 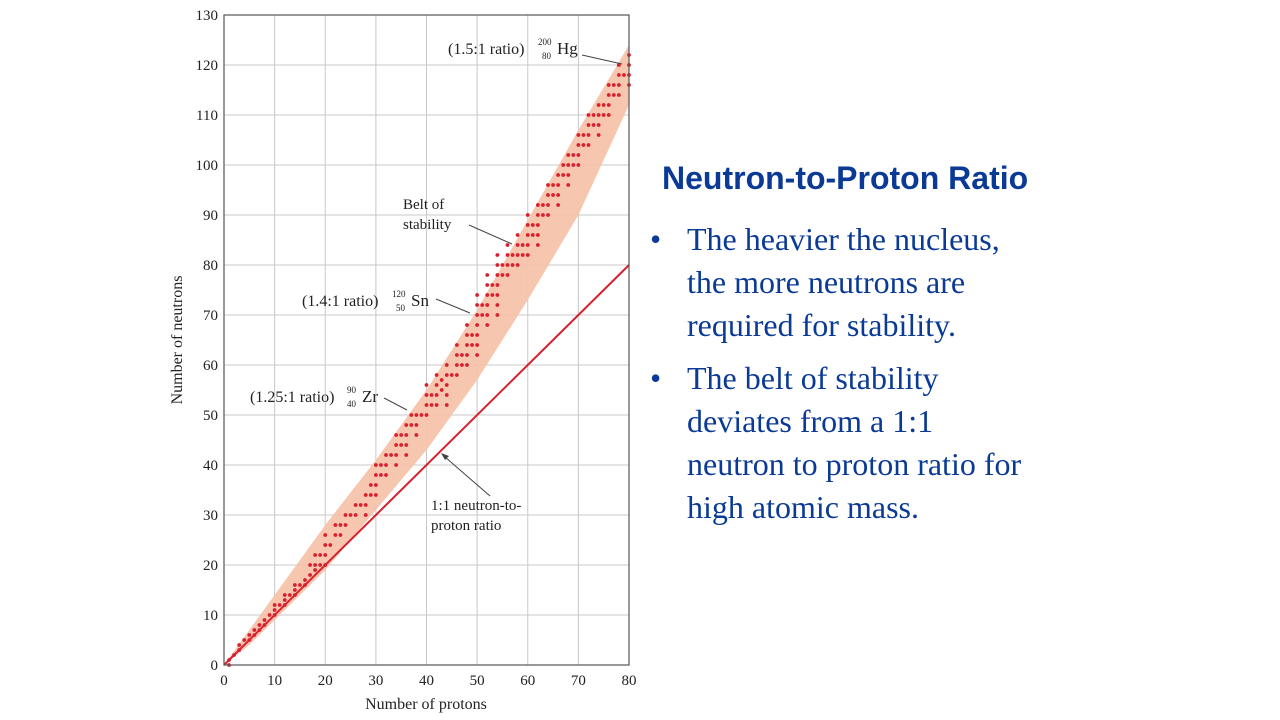 What do you see at coordinates (602, 59) in the screenshot?
I see `hg-leader-line` at bounding box center [602, 59].